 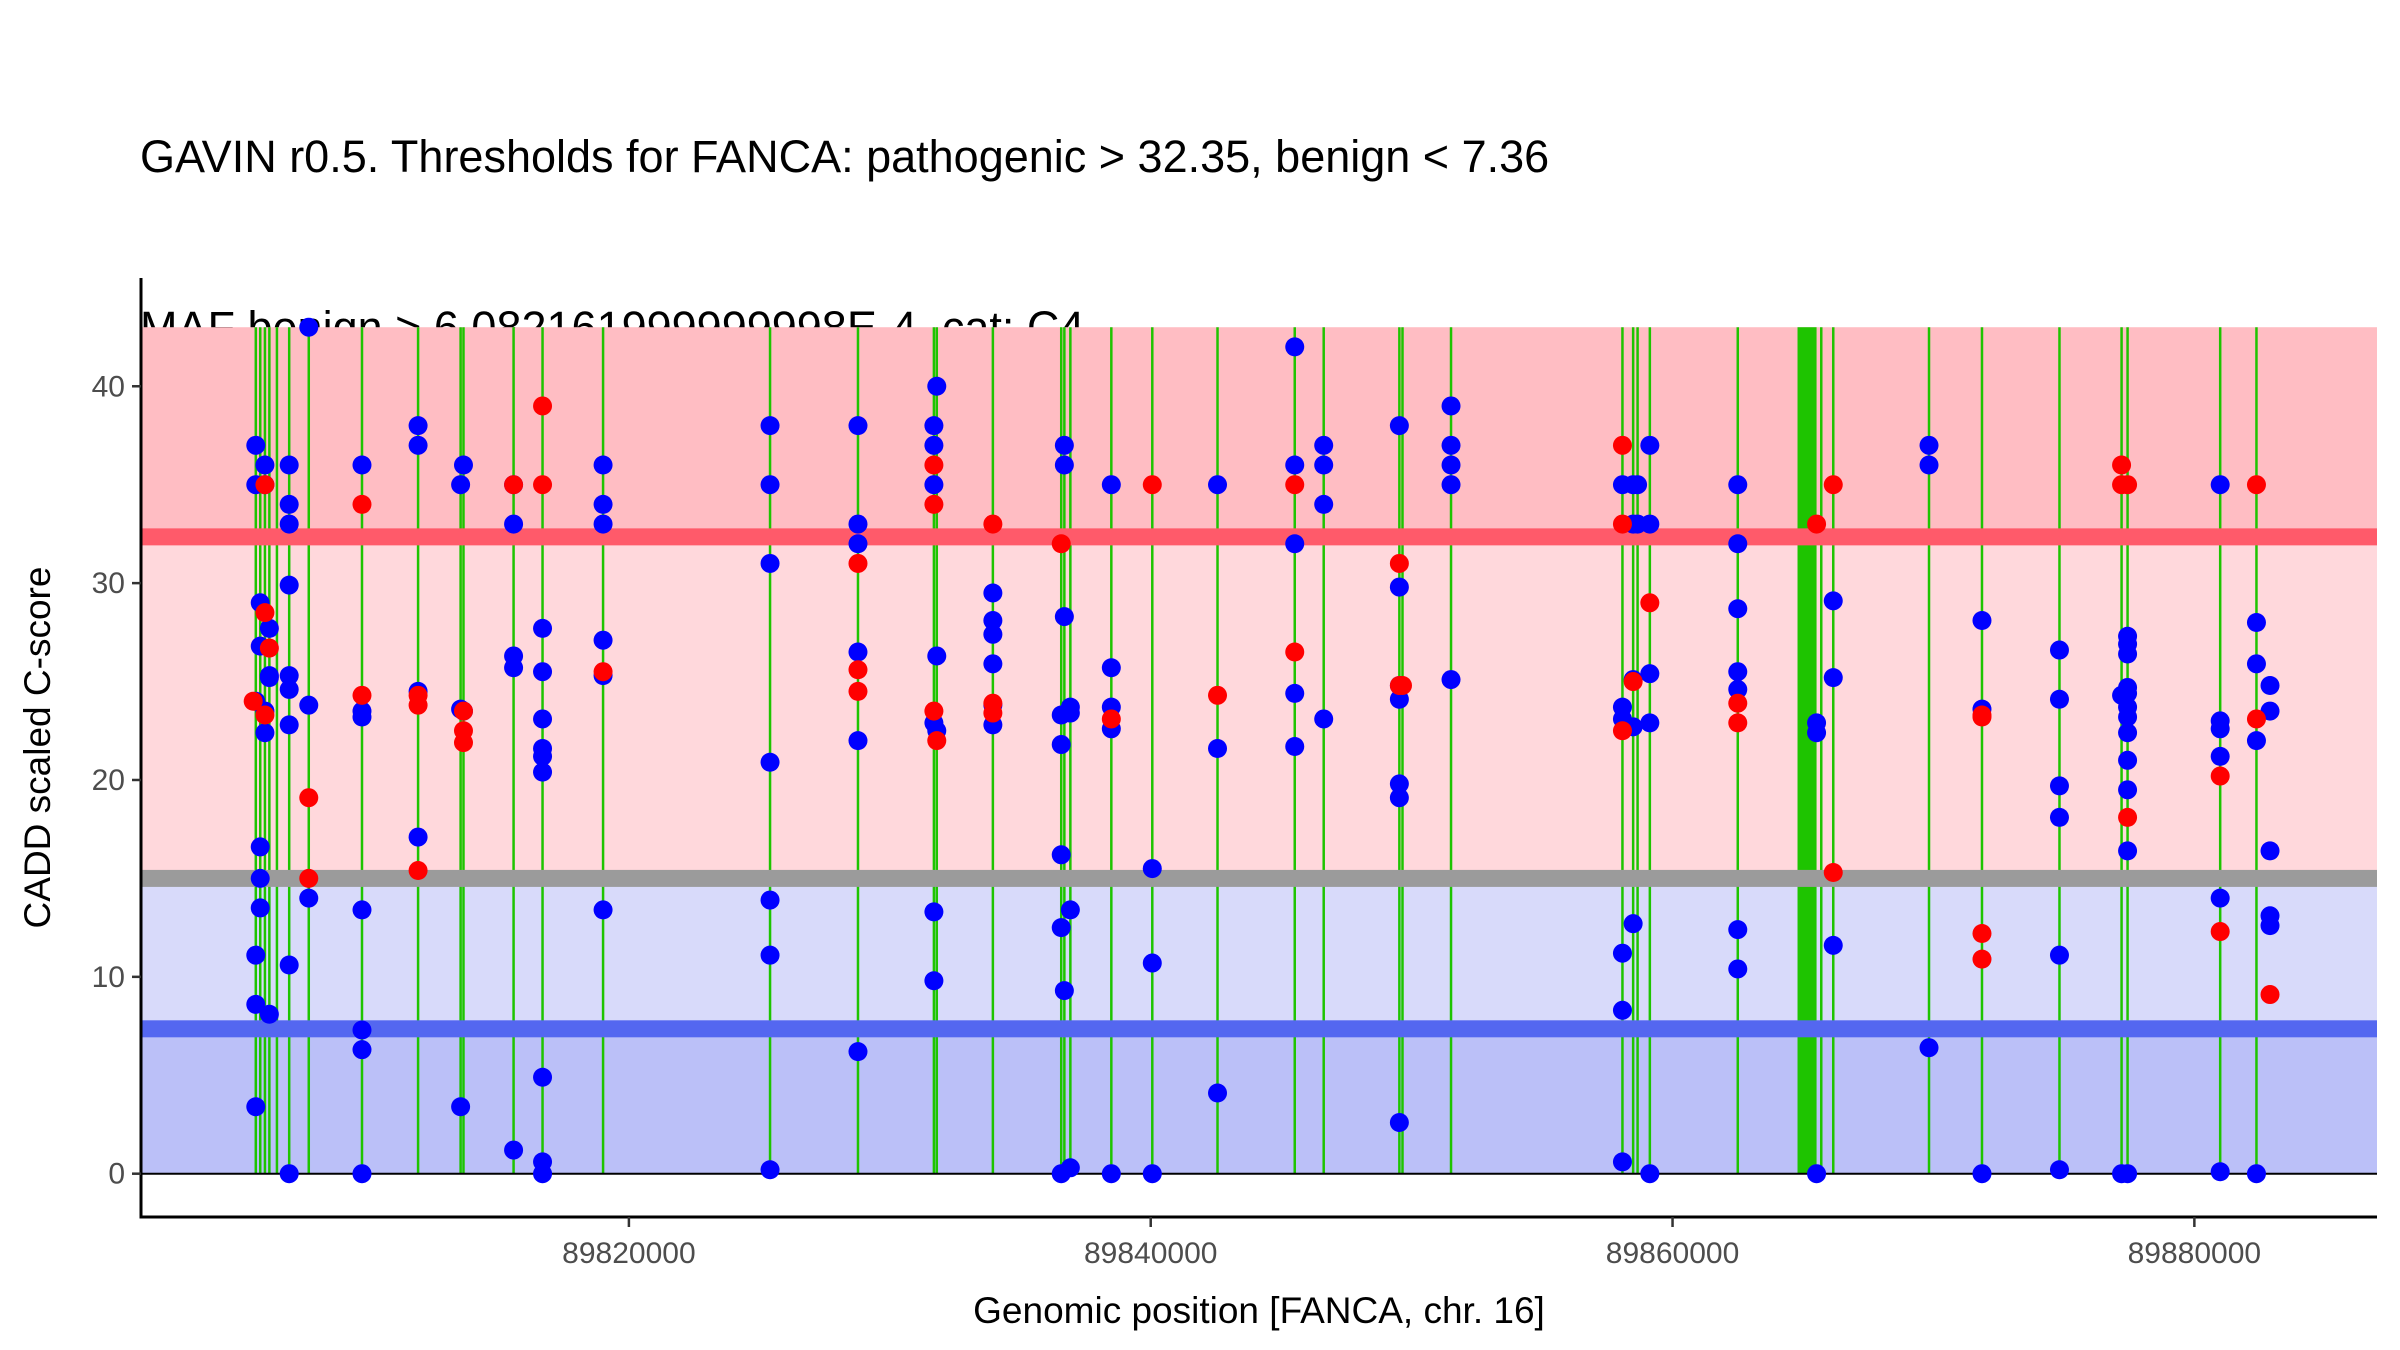 I want to click on x-tick-label: 89840000, so click(x=1150, y=1253).